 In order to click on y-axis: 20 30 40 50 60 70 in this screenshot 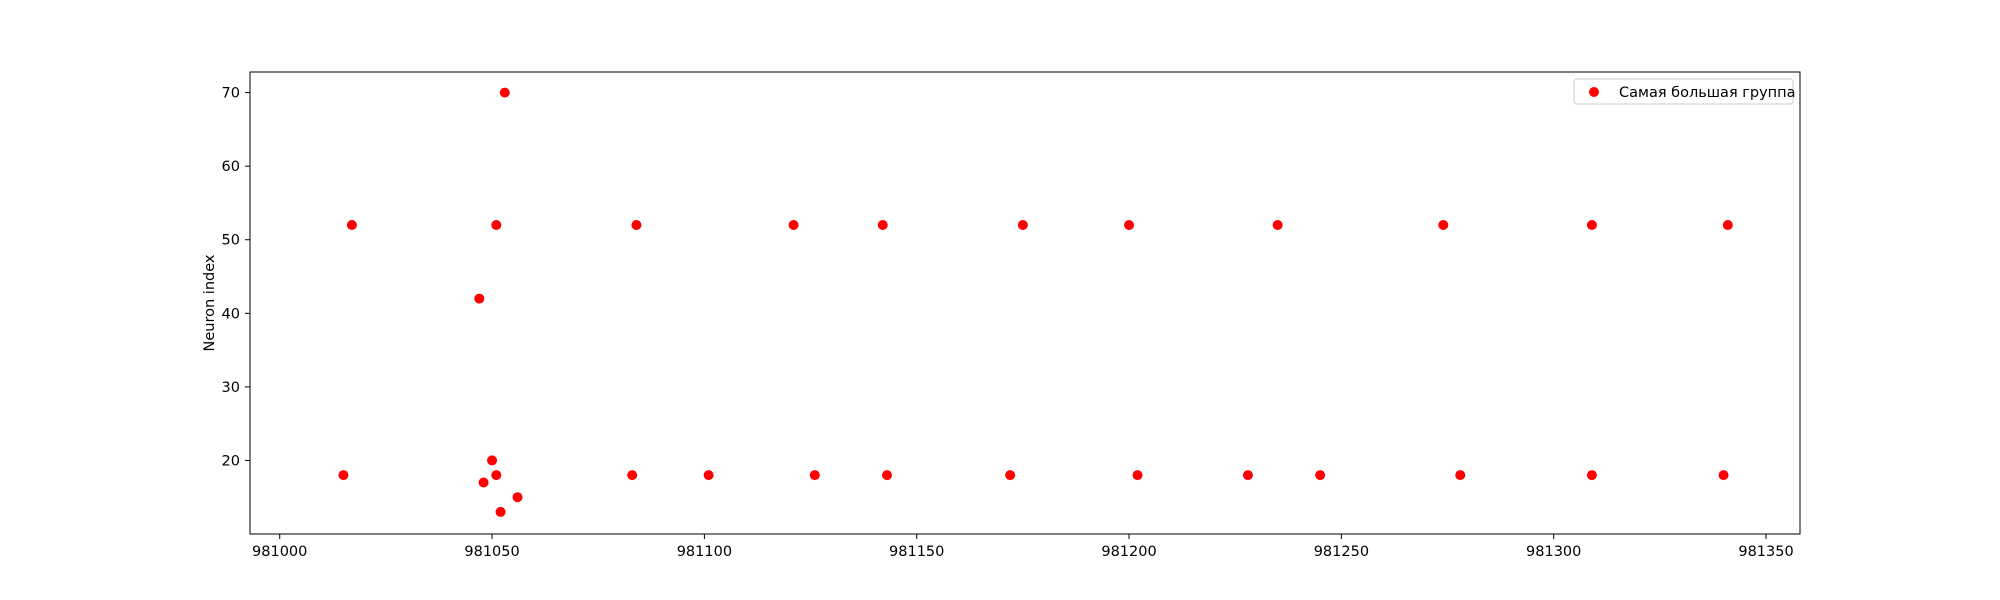, I will do `click(236, 277)`.